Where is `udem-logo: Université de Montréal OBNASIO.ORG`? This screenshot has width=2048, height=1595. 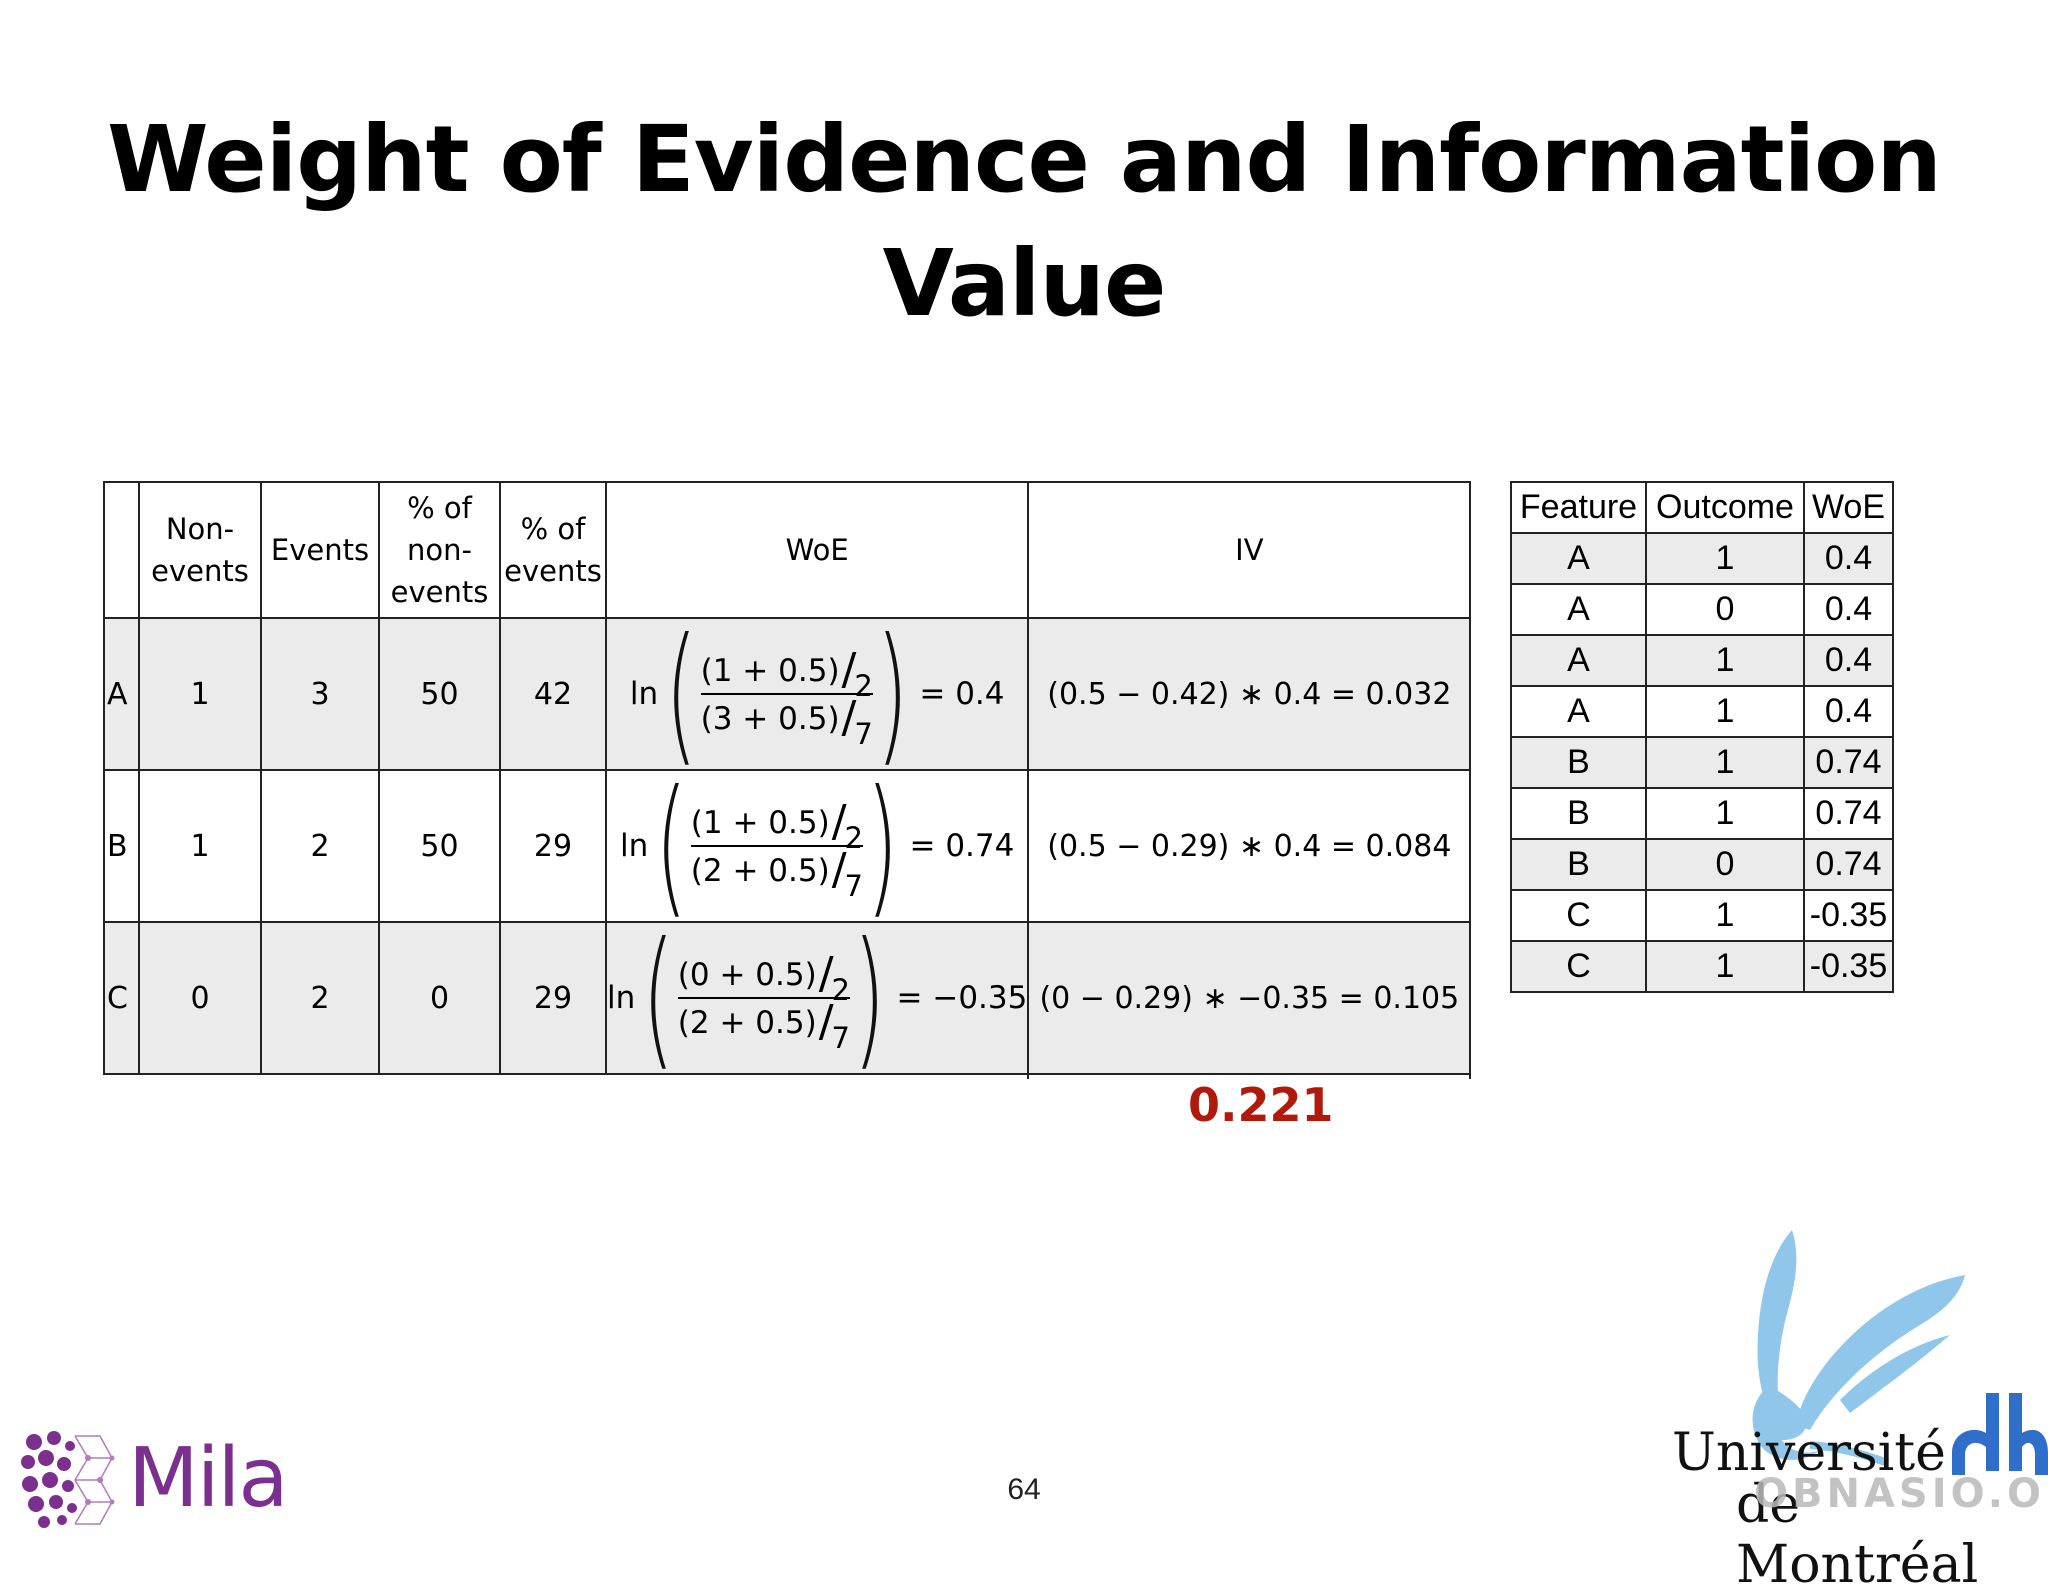 udem-logo: Université de Montréal OBNASIO.ORG is located at coordinates (1854, 1410).